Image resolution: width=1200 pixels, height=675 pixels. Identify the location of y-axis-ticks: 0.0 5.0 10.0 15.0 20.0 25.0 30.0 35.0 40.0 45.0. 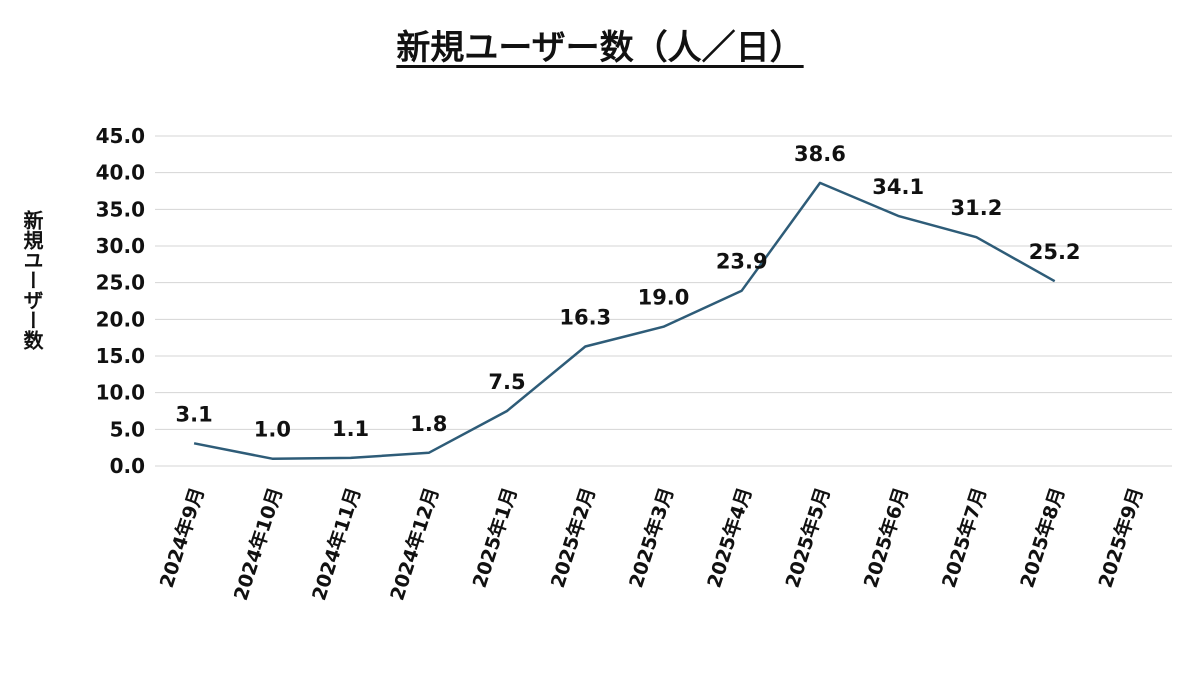
(120, 301).